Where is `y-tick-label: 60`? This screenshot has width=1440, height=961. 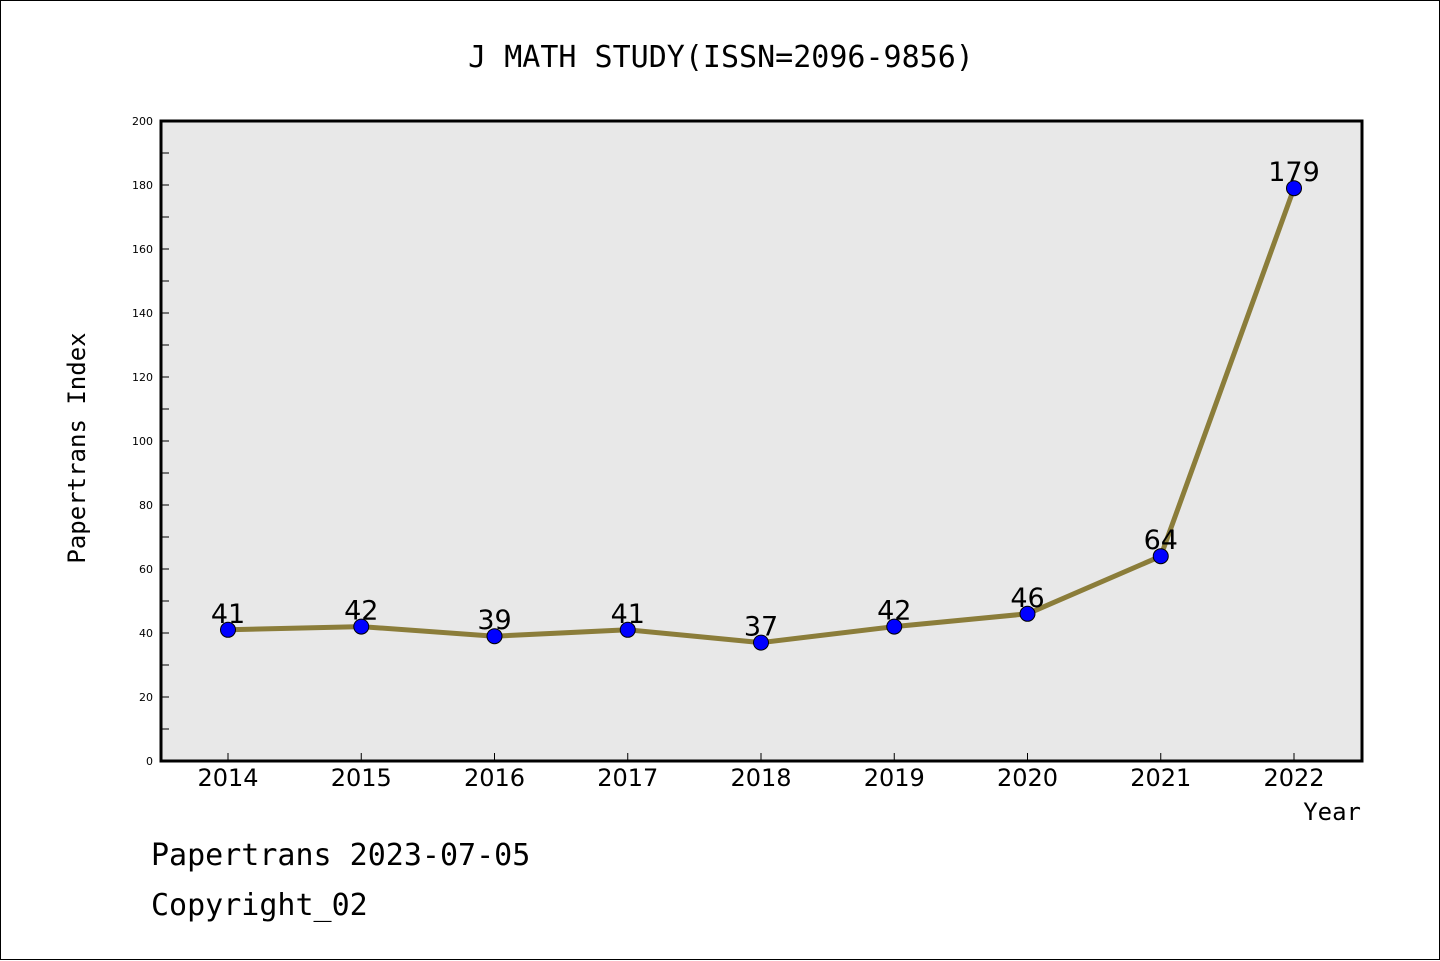 y-tick-label: 60 is located at coordinates (146, 569).